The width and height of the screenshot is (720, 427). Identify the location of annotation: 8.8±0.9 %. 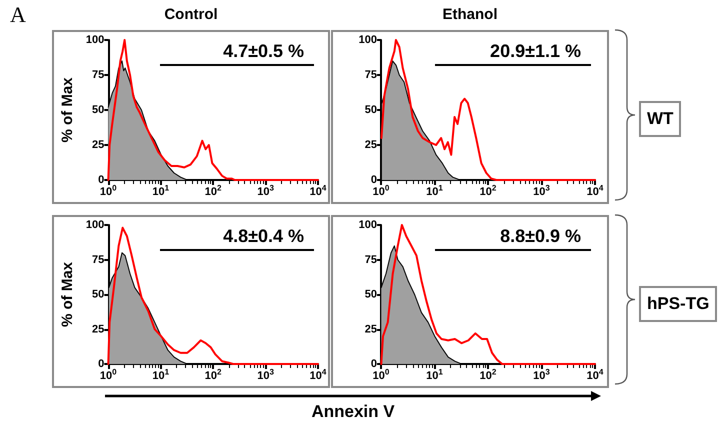
(541, 236).